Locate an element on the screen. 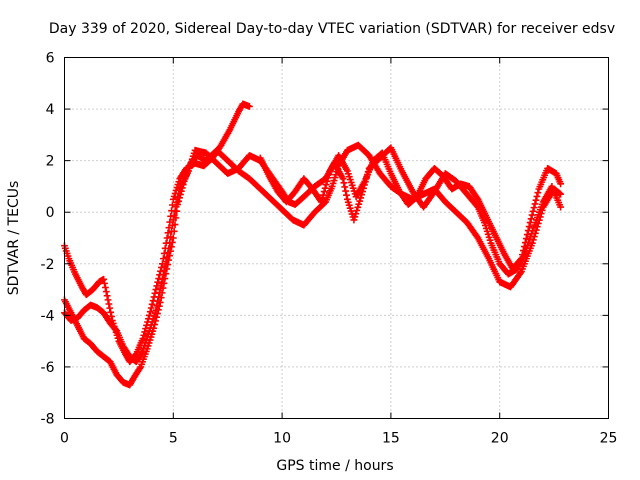 The width and height of the screenshot is (640, 480). y-tick-label: -8 is located at coordinates (48, 420).